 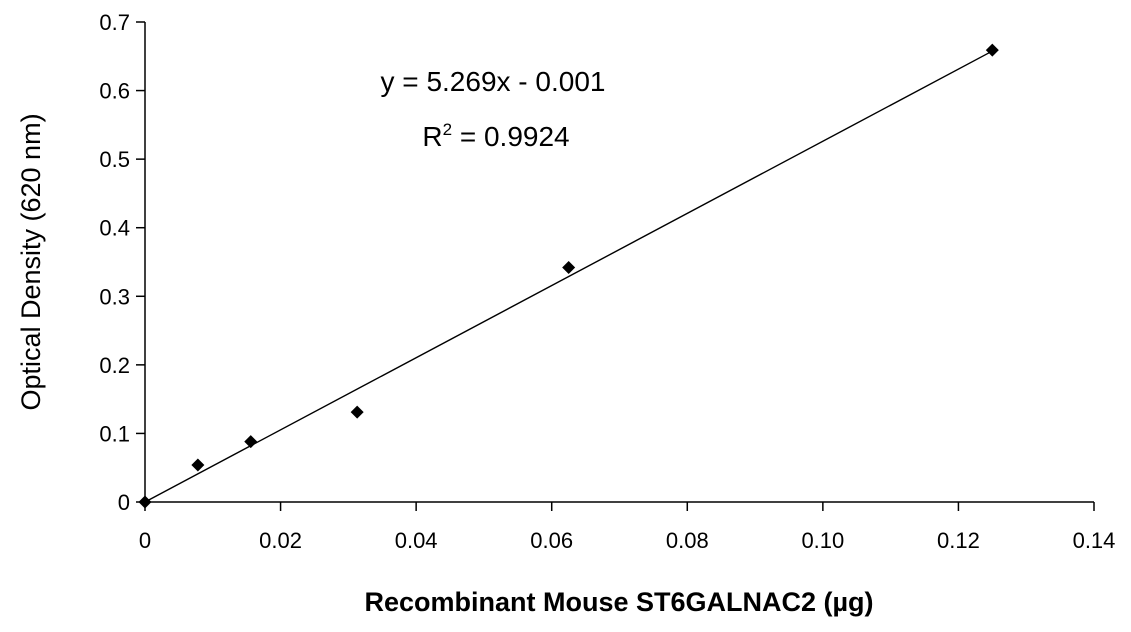 I want to click on y-tick-label: 0.5, so click(x=114, y=159).